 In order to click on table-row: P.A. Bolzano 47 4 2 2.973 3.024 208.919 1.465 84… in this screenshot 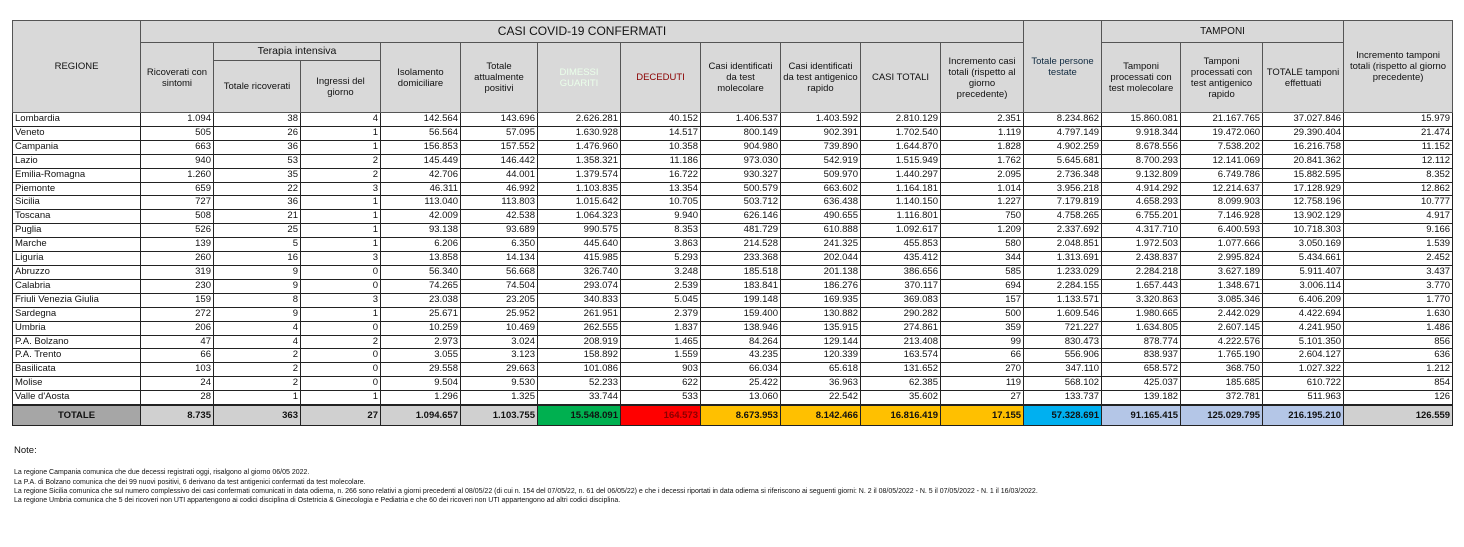, I will do `click(733, 342)`.